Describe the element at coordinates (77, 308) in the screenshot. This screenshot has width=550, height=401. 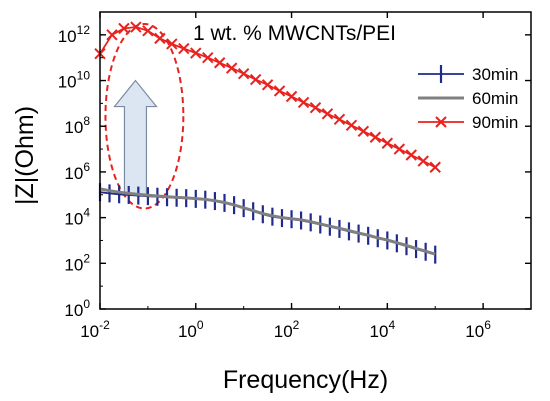
I see `y-tick-label: 10⁰` at that location.